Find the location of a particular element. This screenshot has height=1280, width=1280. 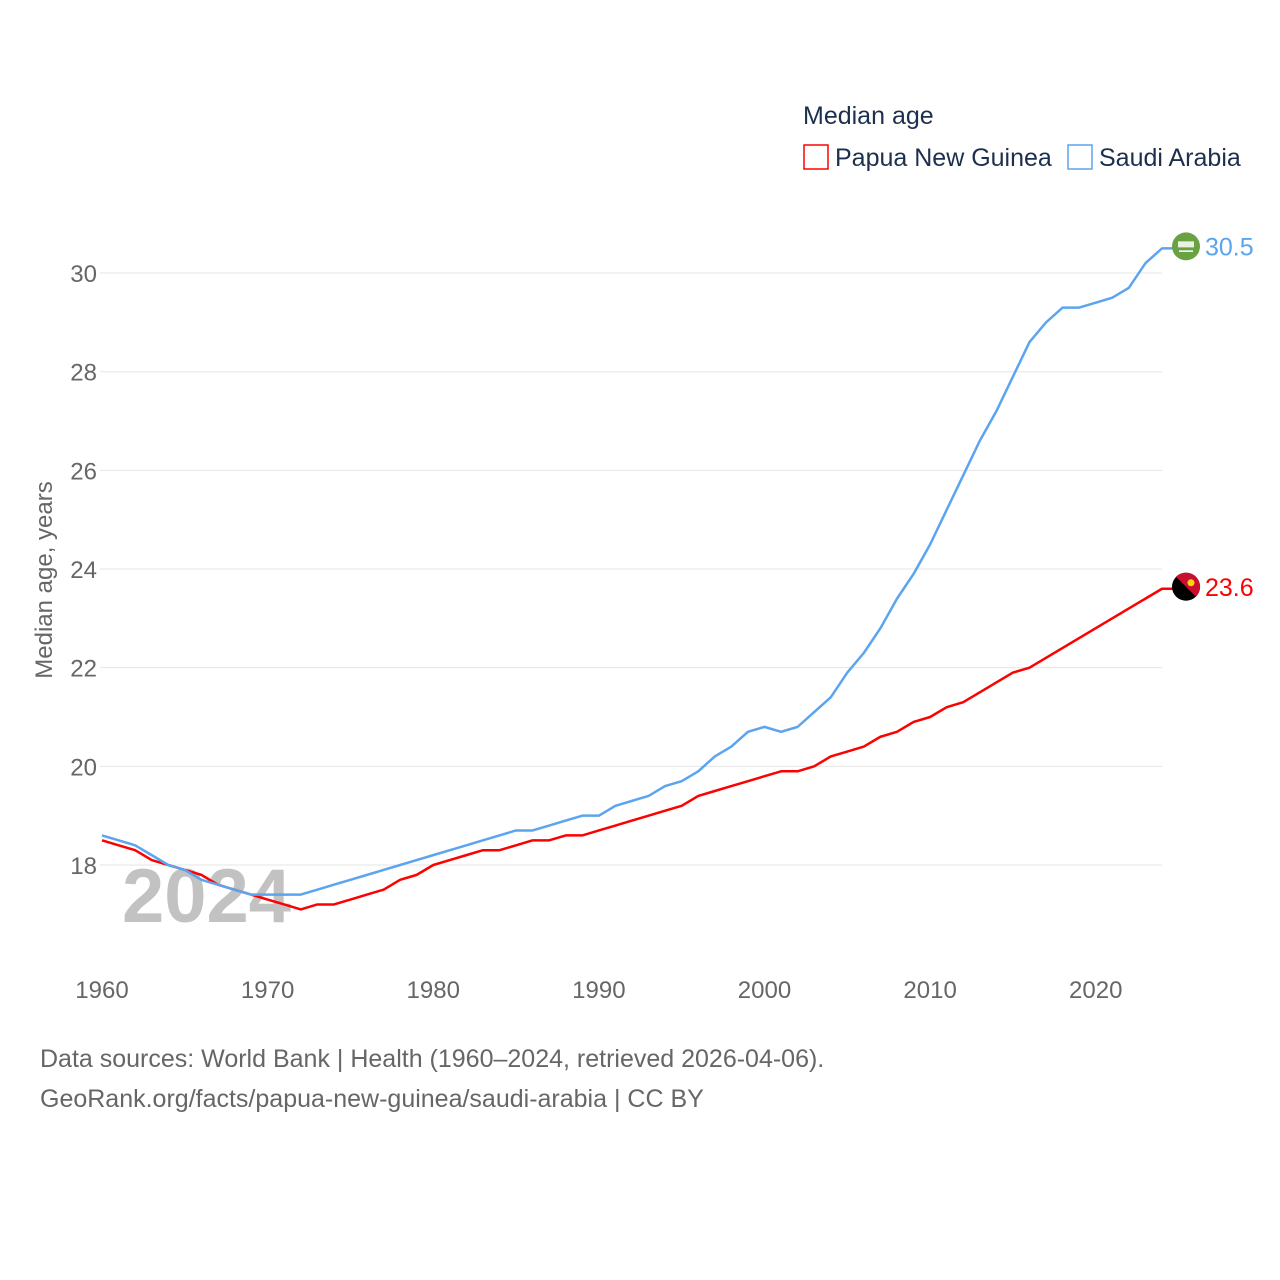

x-tick-label: 1960 is located at coordinates (101, 990).